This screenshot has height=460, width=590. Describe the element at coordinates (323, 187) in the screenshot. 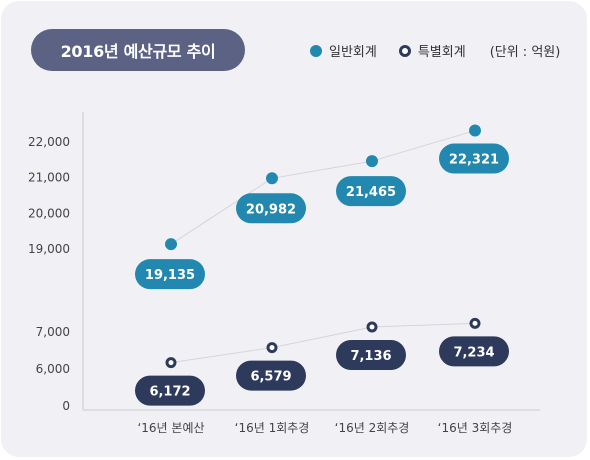

I see `series-line-general` at that location.